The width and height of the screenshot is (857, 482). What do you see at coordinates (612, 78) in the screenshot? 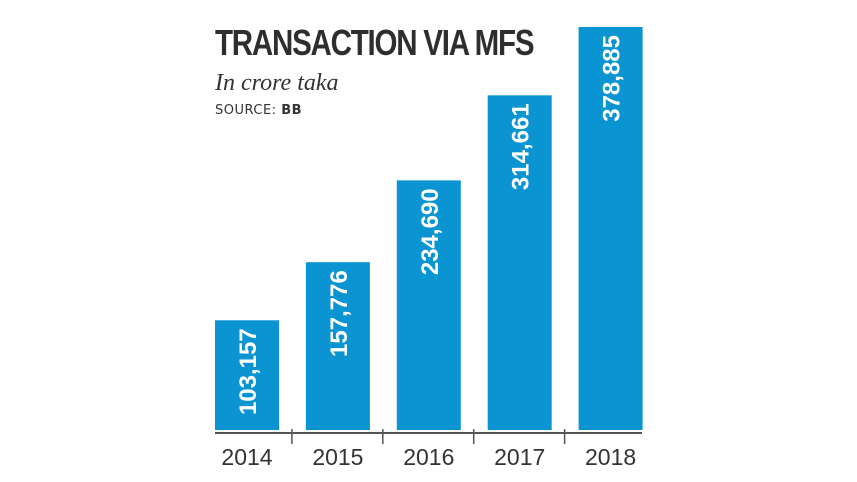
I see `data-label: 378,885` at bounding box center [612, 78].